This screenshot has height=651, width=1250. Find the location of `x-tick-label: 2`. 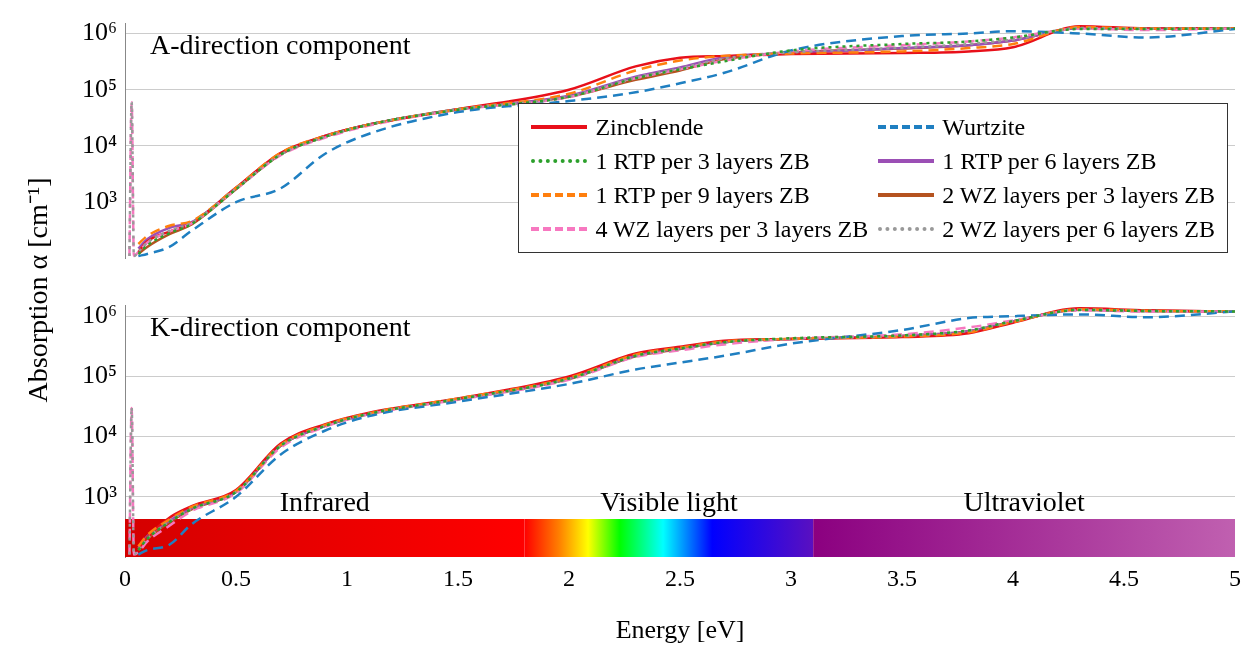

x-tick-label: 2 is located at coordinates (569, 577).